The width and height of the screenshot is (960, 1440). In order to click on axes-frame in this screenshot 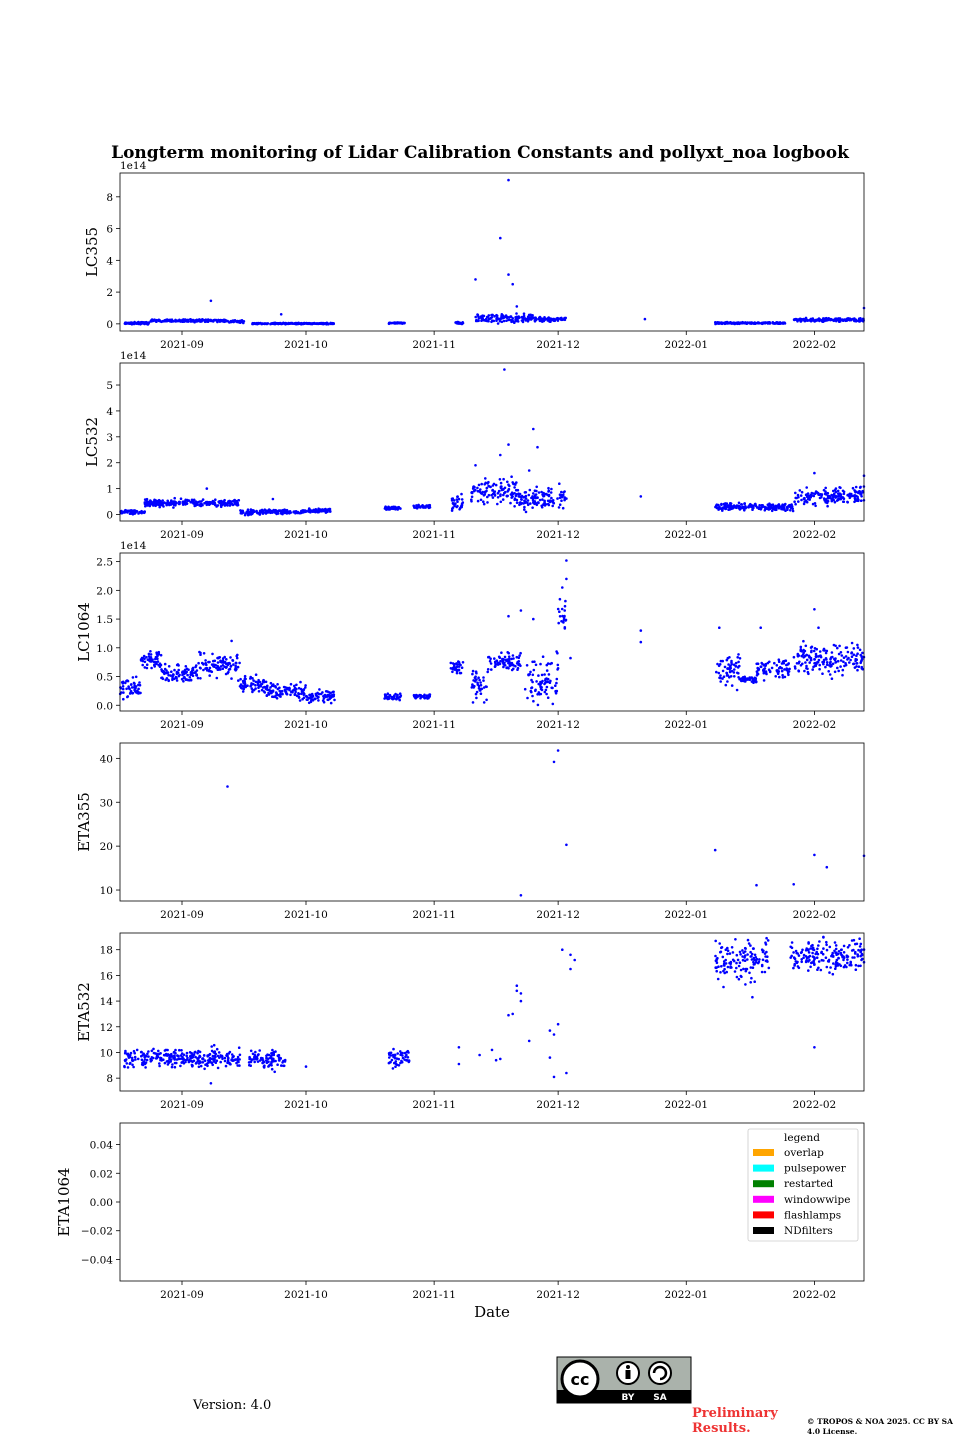, I will do `click(492, 822)`.